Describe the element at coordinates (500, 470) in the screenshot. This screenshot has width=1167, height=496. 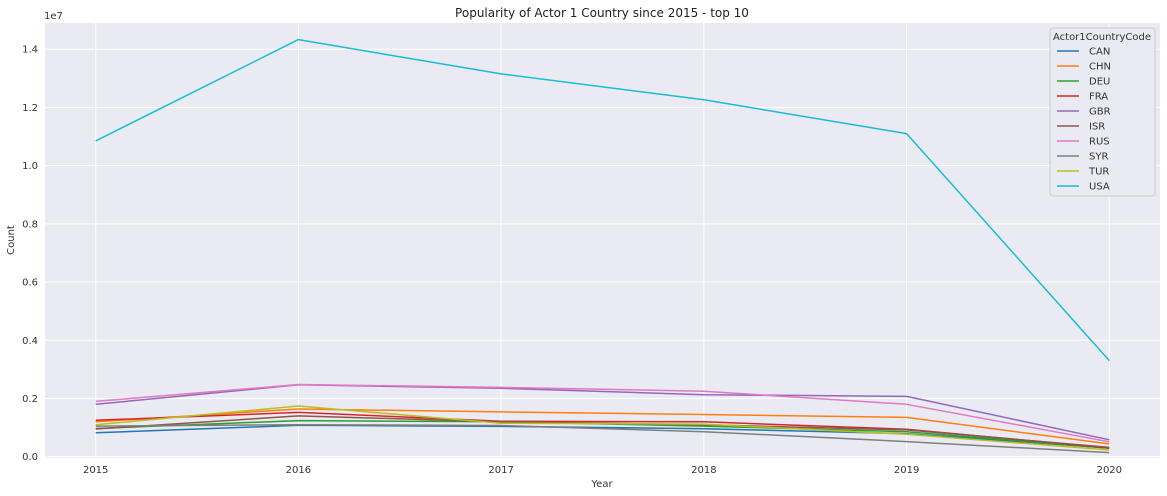
I see `x-tick-label: 2017` at that location.